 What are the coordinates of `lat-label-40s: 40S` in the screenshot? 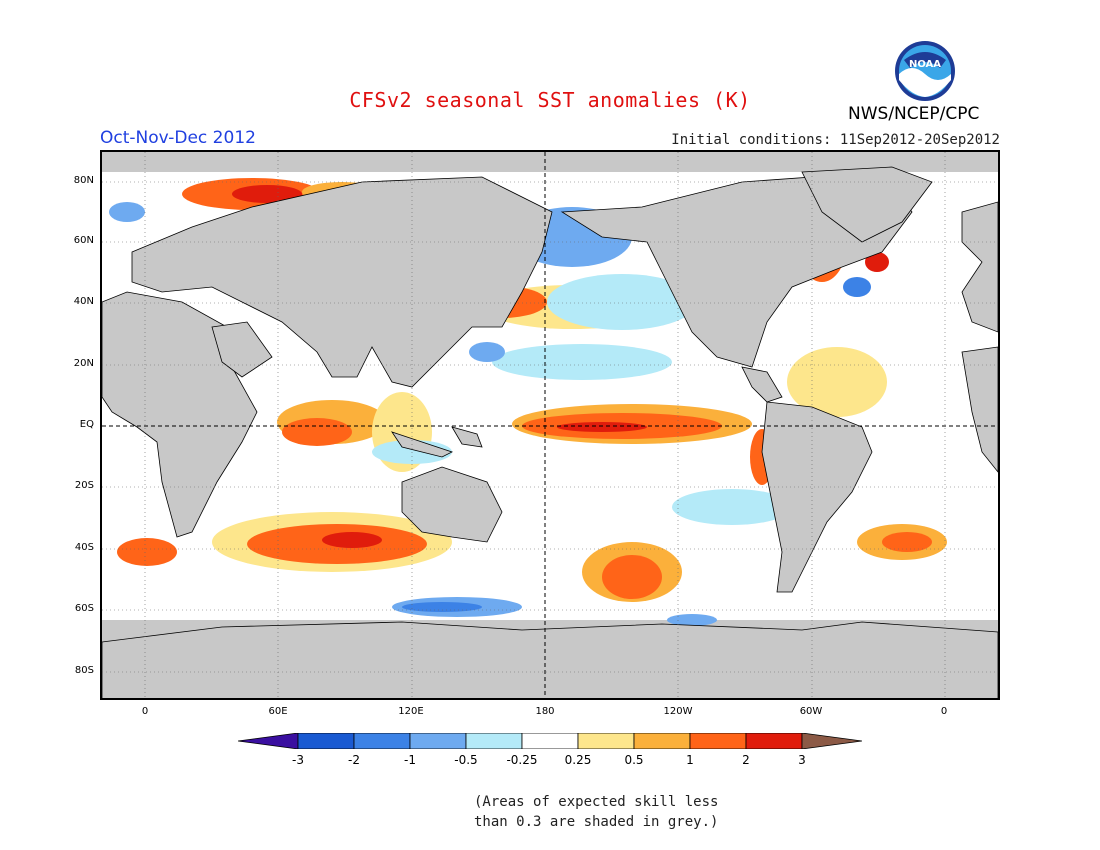 It's located at (84, 547).